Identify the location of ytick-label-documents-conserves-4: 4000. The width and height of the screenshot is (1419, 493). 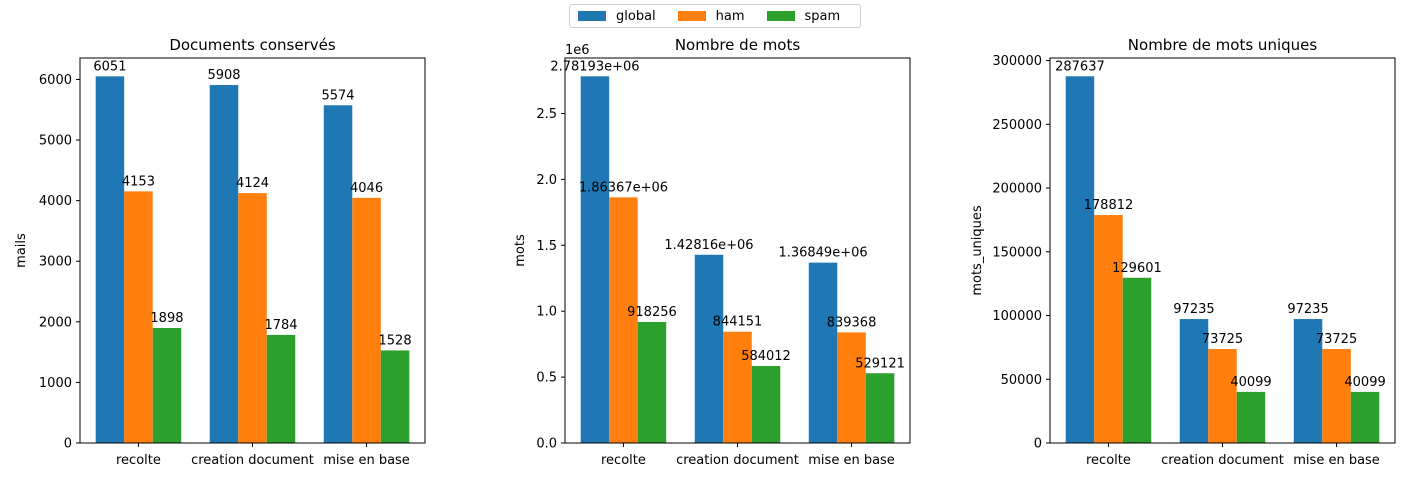
(55, 201).